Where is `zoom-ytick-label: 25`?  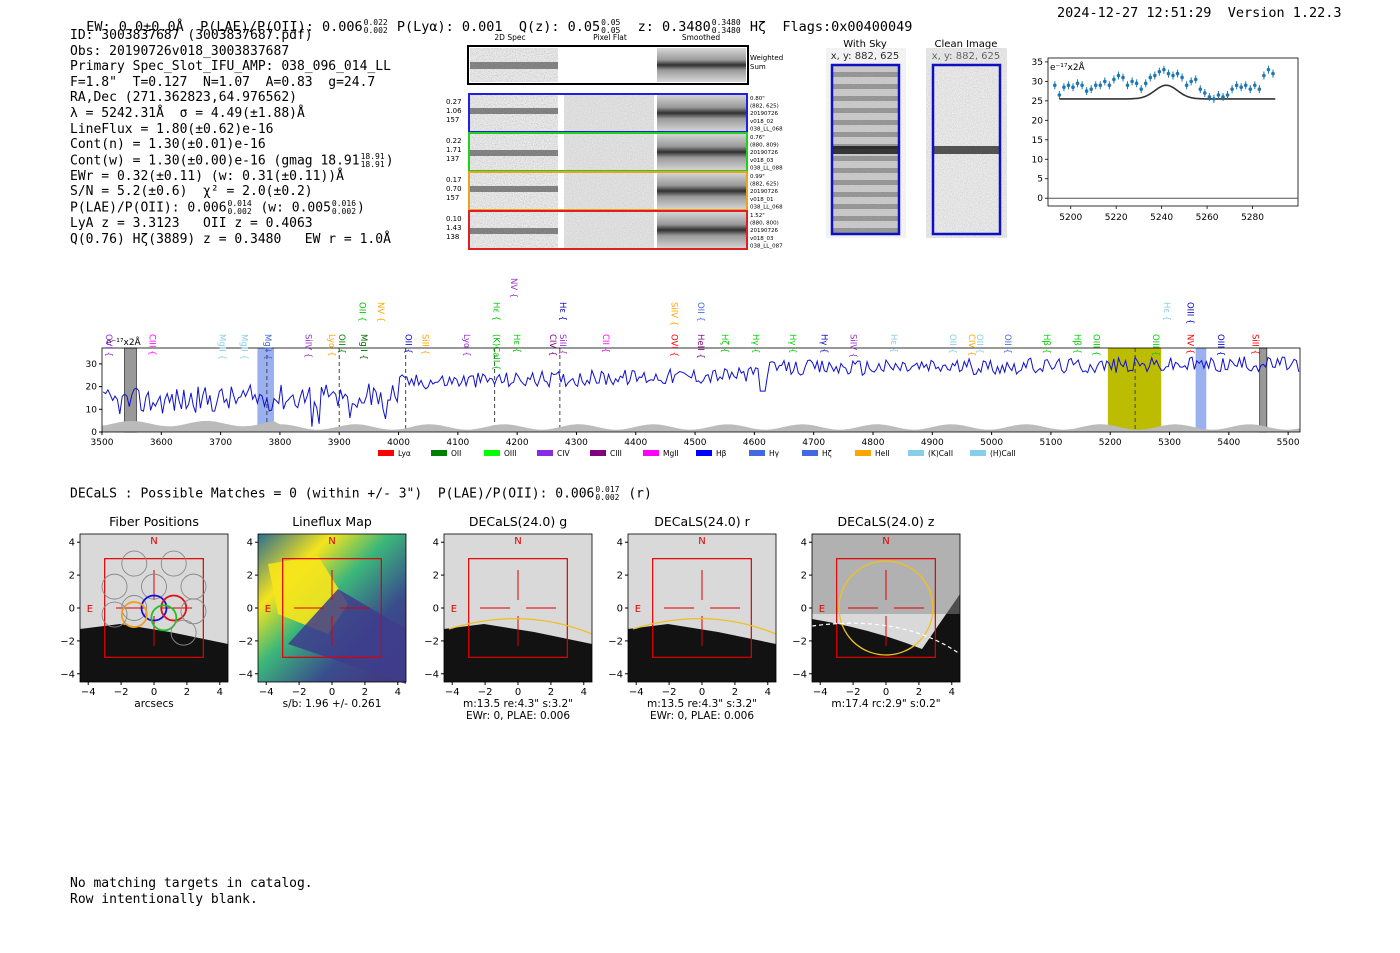 zoom-ytick-label: 25 is located at coordinates (1037, 102).